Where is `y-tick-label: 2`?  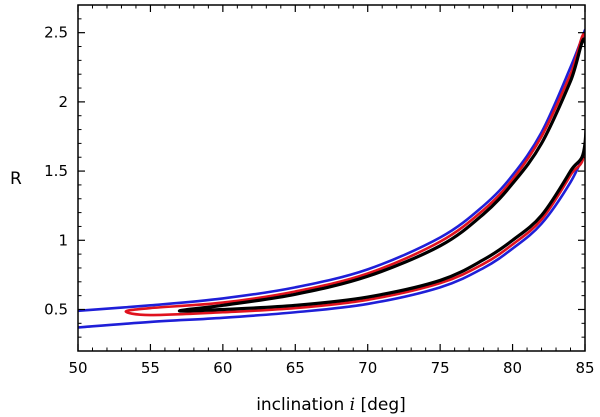 y-tick-label: 2 is located at coordinates (63, 102).